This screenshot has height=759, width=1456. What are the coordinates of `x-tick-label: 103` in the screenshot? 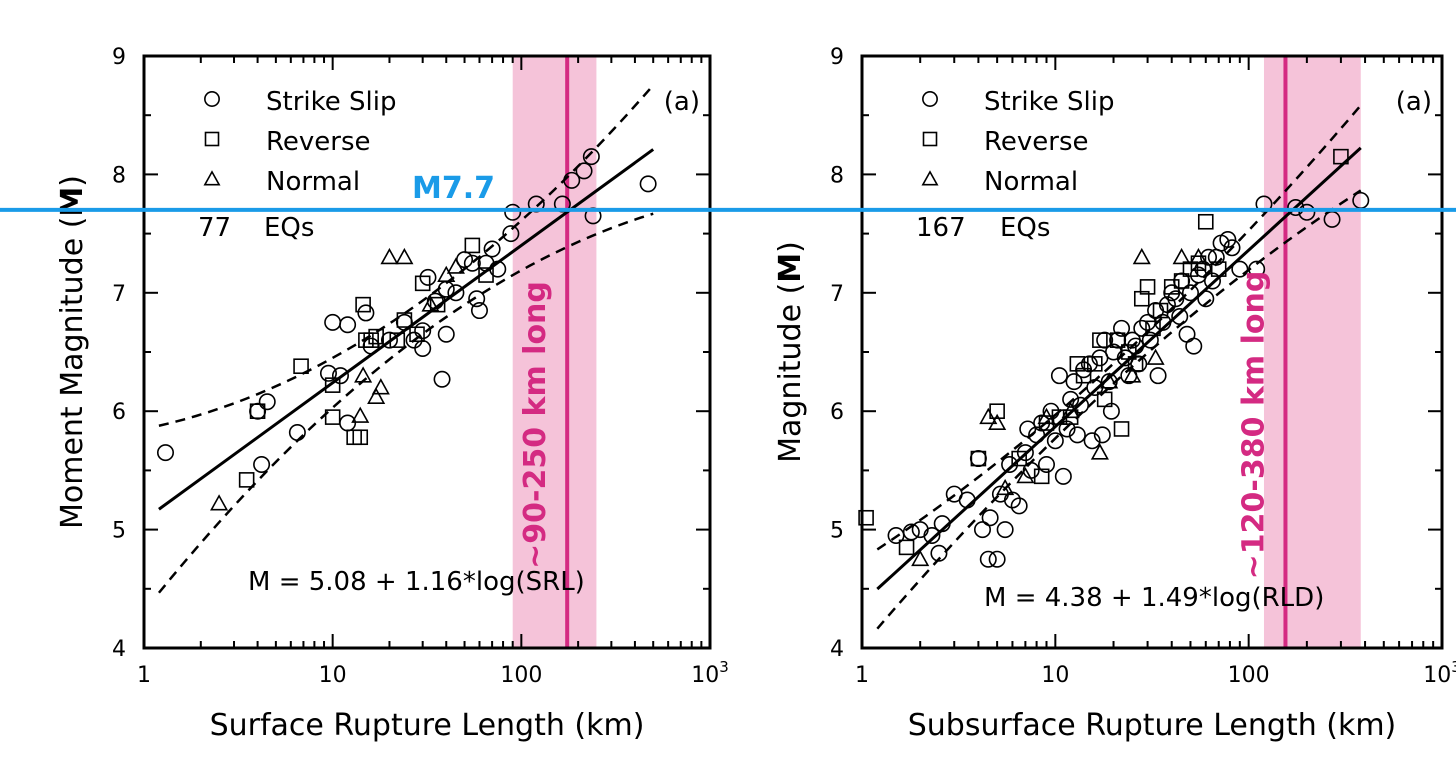 It's located at (1439, 673).